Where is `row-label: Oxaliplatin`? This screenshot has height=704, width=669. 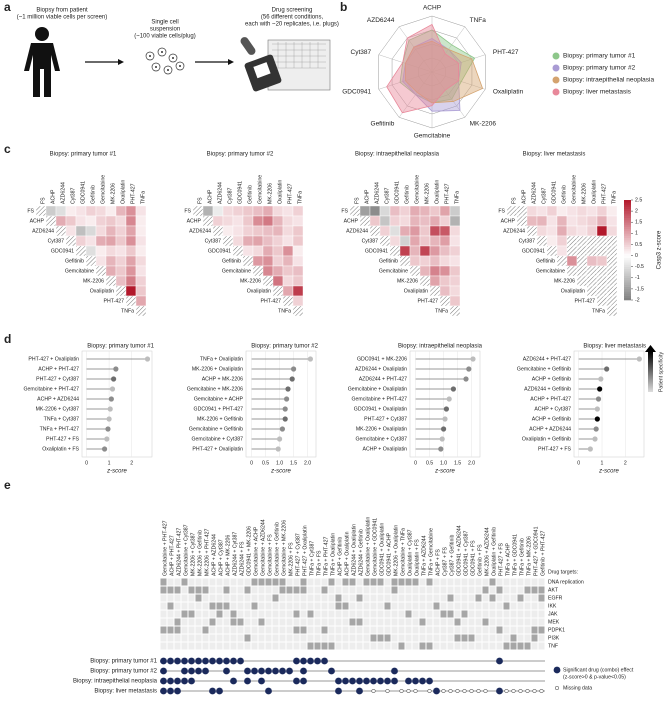
row-label: Oxaliplatin is located at coordinates (102, 291).